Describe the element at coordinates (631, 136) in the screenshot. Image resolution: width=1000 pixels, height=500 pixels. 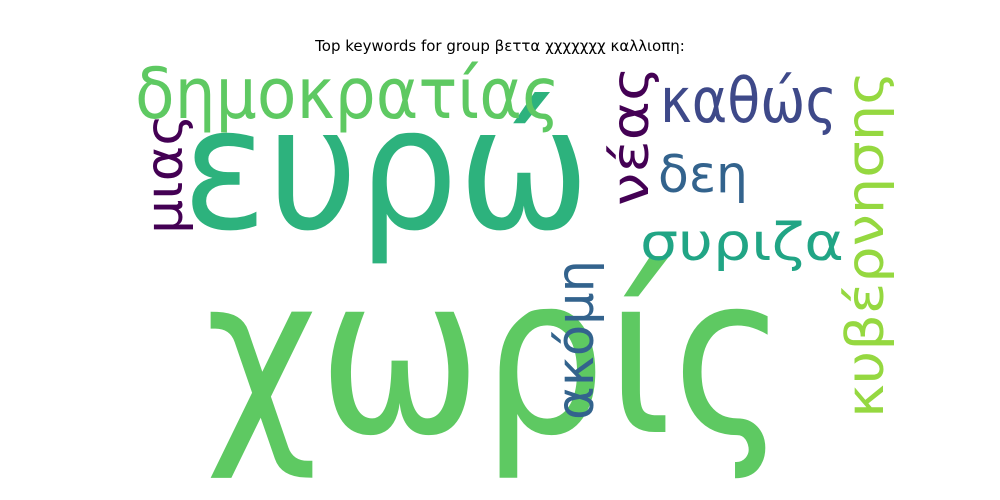
I see `word-neas: νέας` at that location.